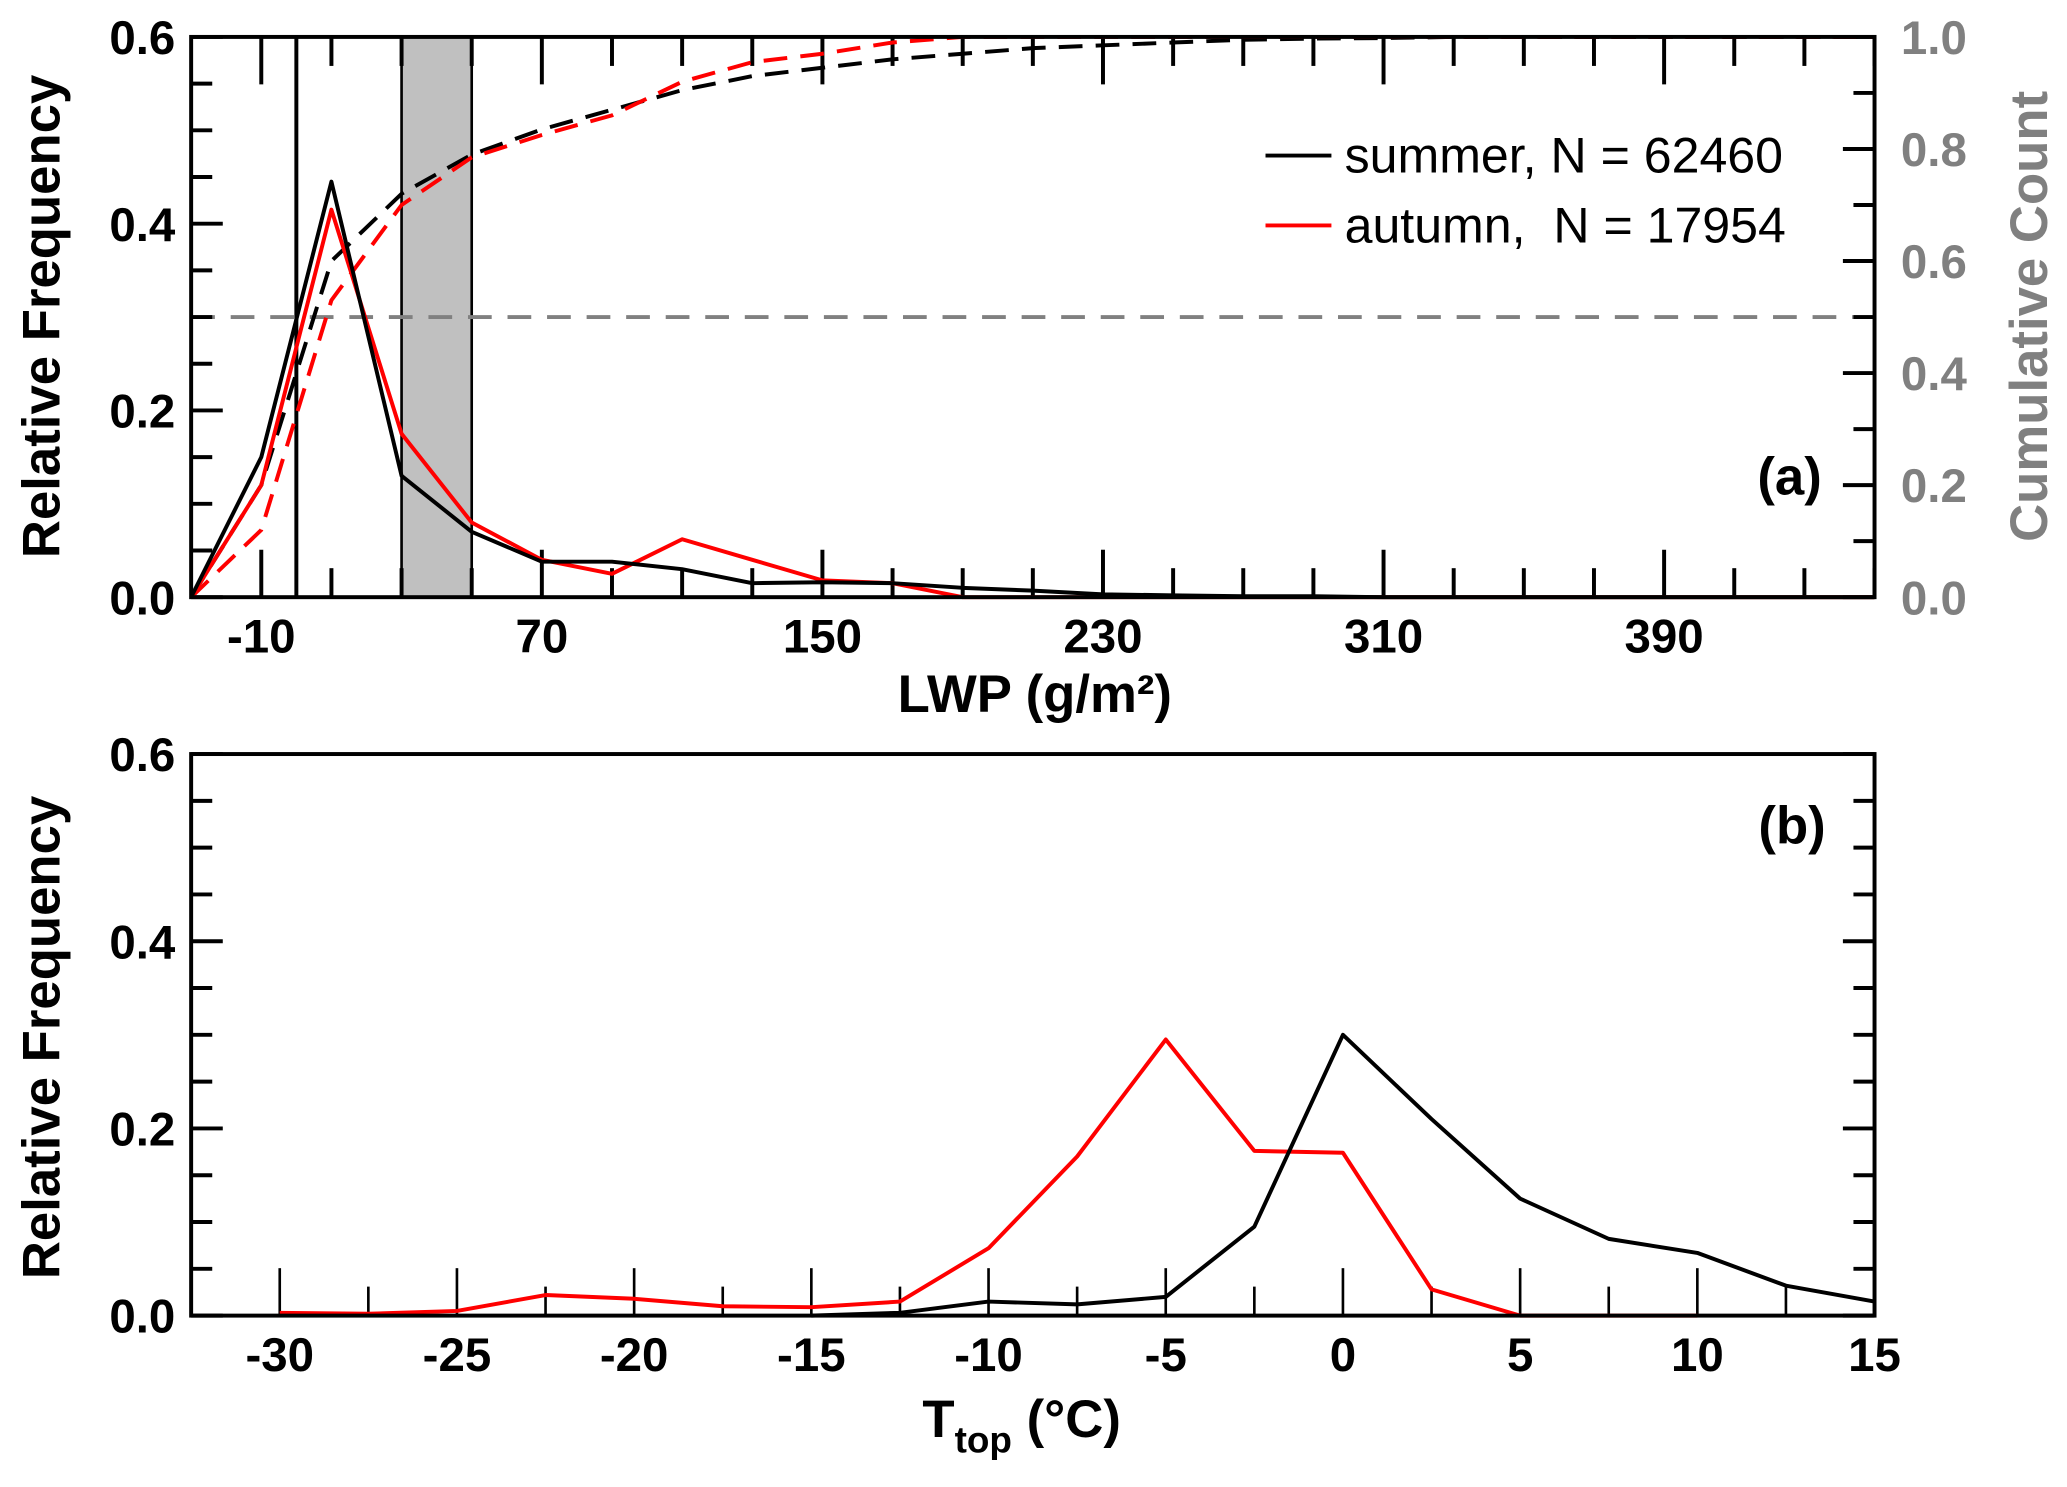 The height and width of the screenshot is (1487, 2067). Describe the element at coordinates (1791, 826) in the screenshot. I see `panel-b-label: (b)` at that location.